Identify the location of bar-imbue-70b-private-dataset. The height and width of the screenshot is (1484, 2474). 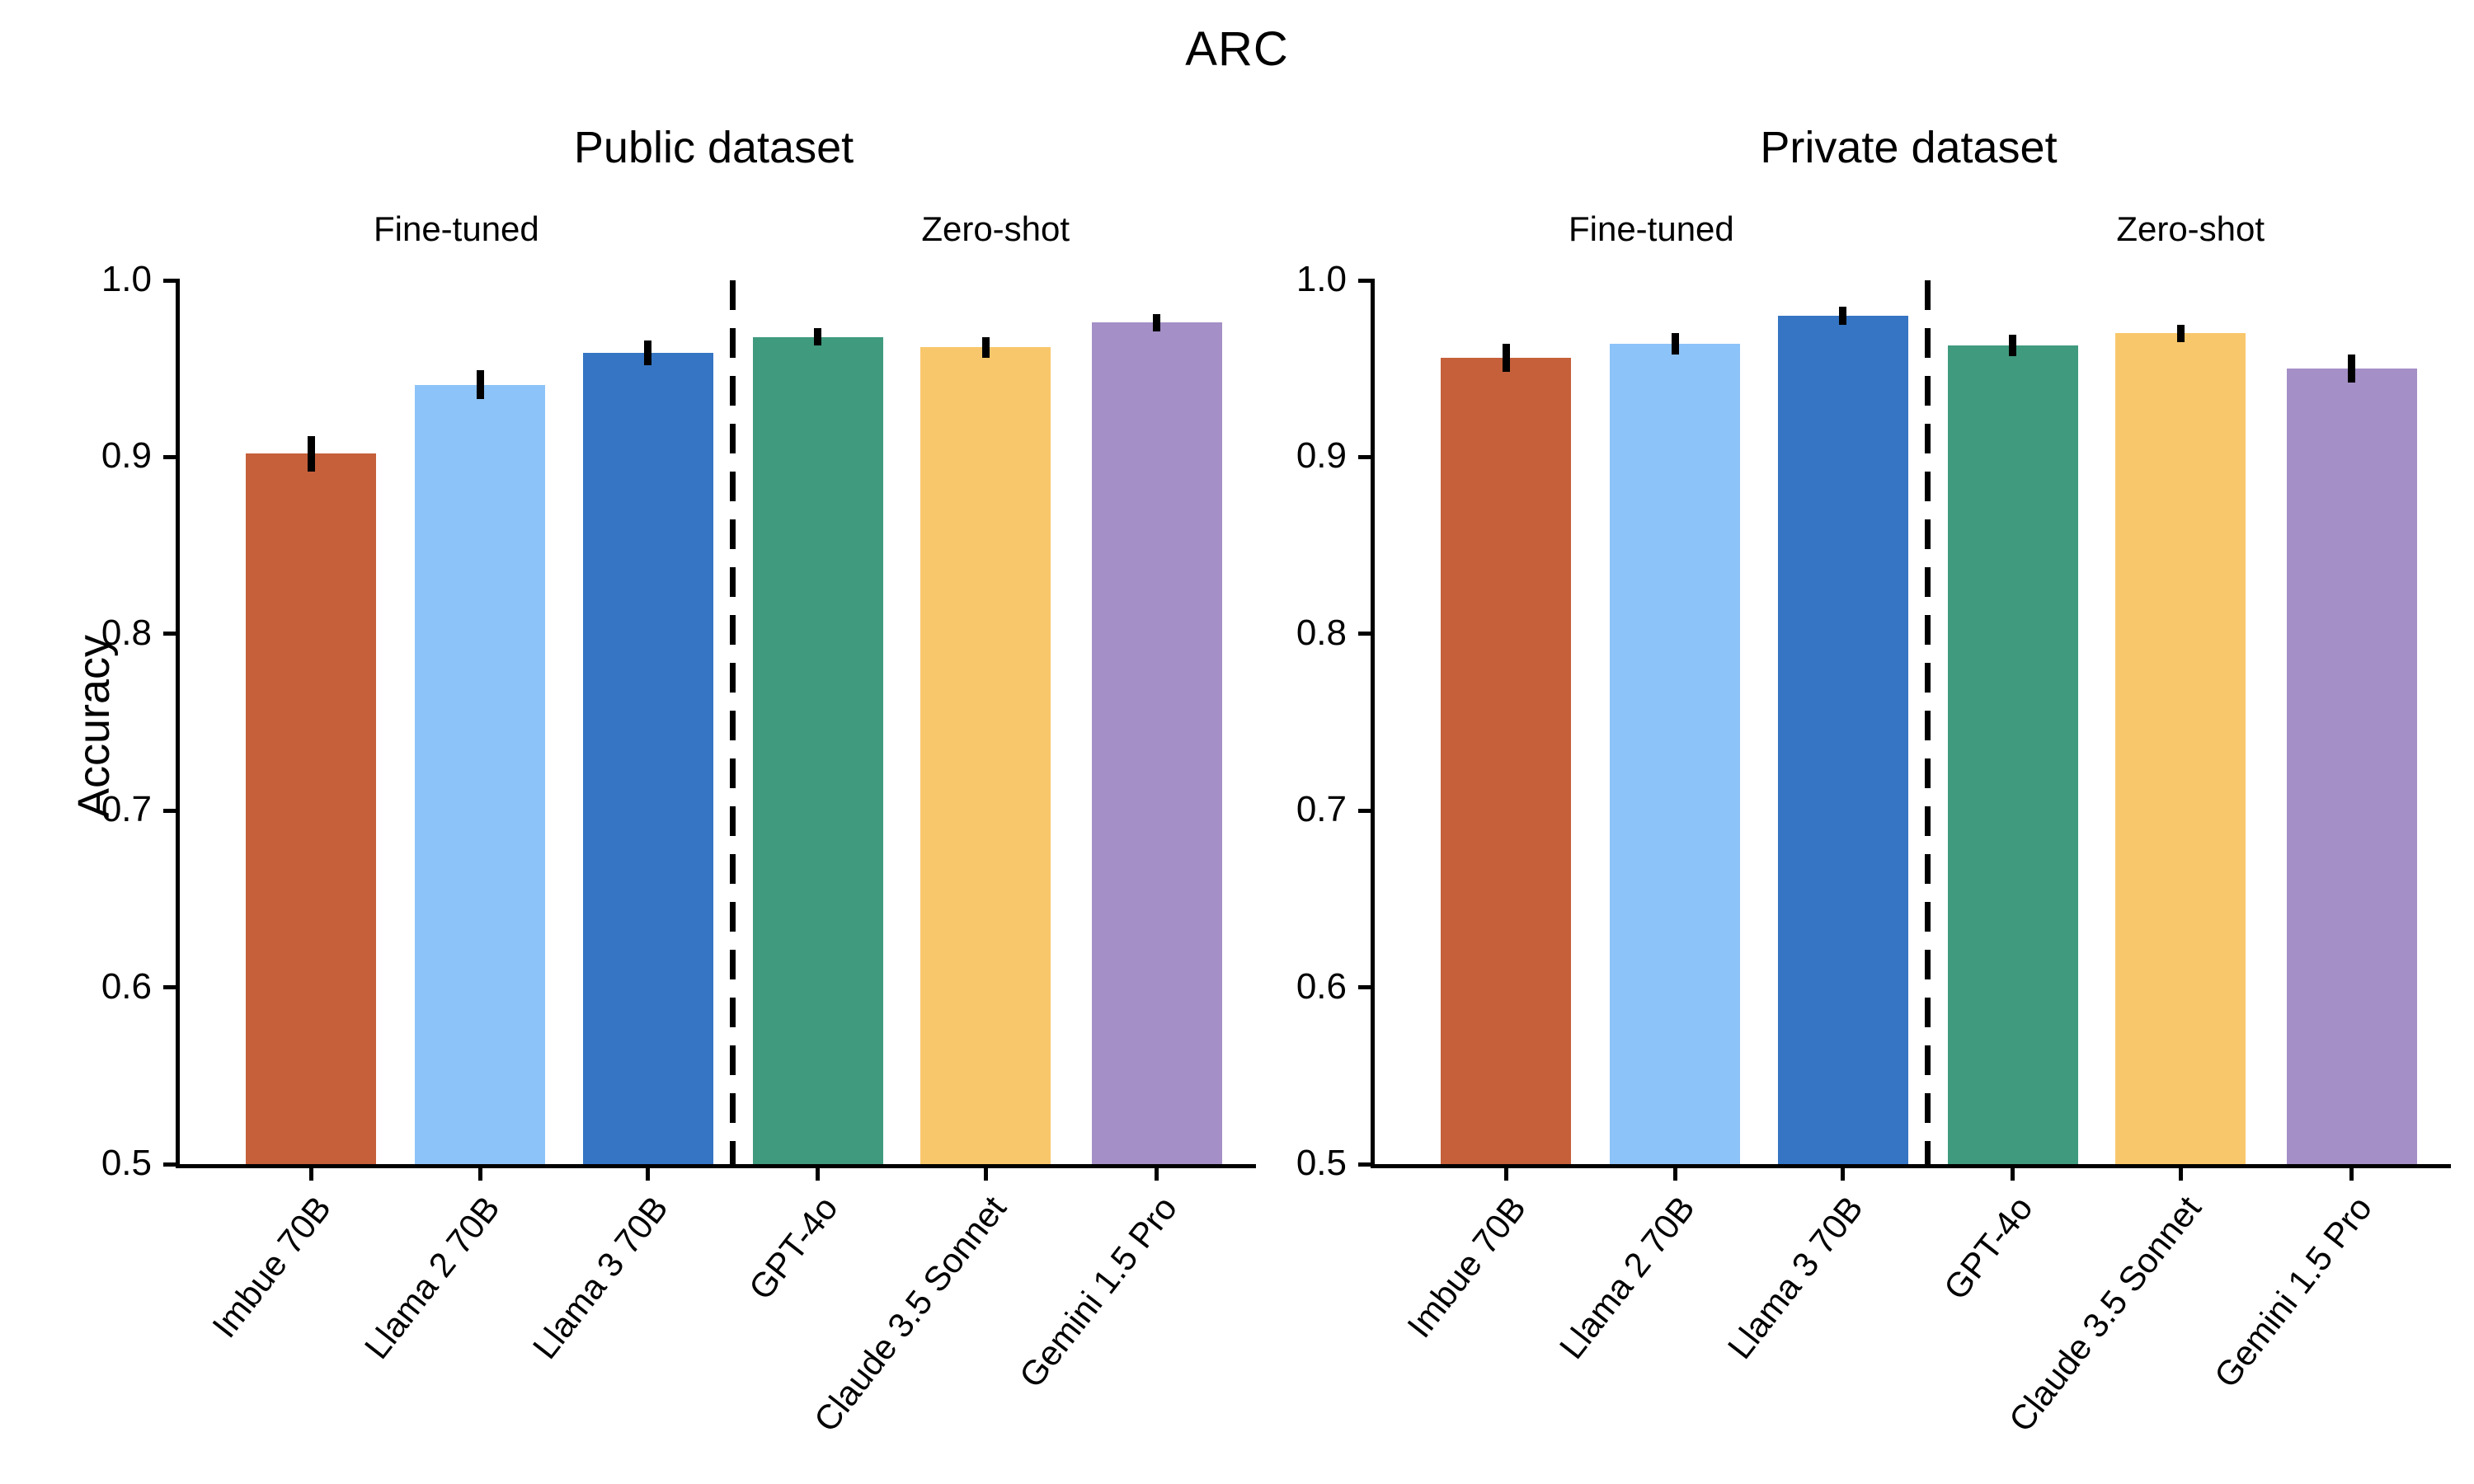
(1506, 761).